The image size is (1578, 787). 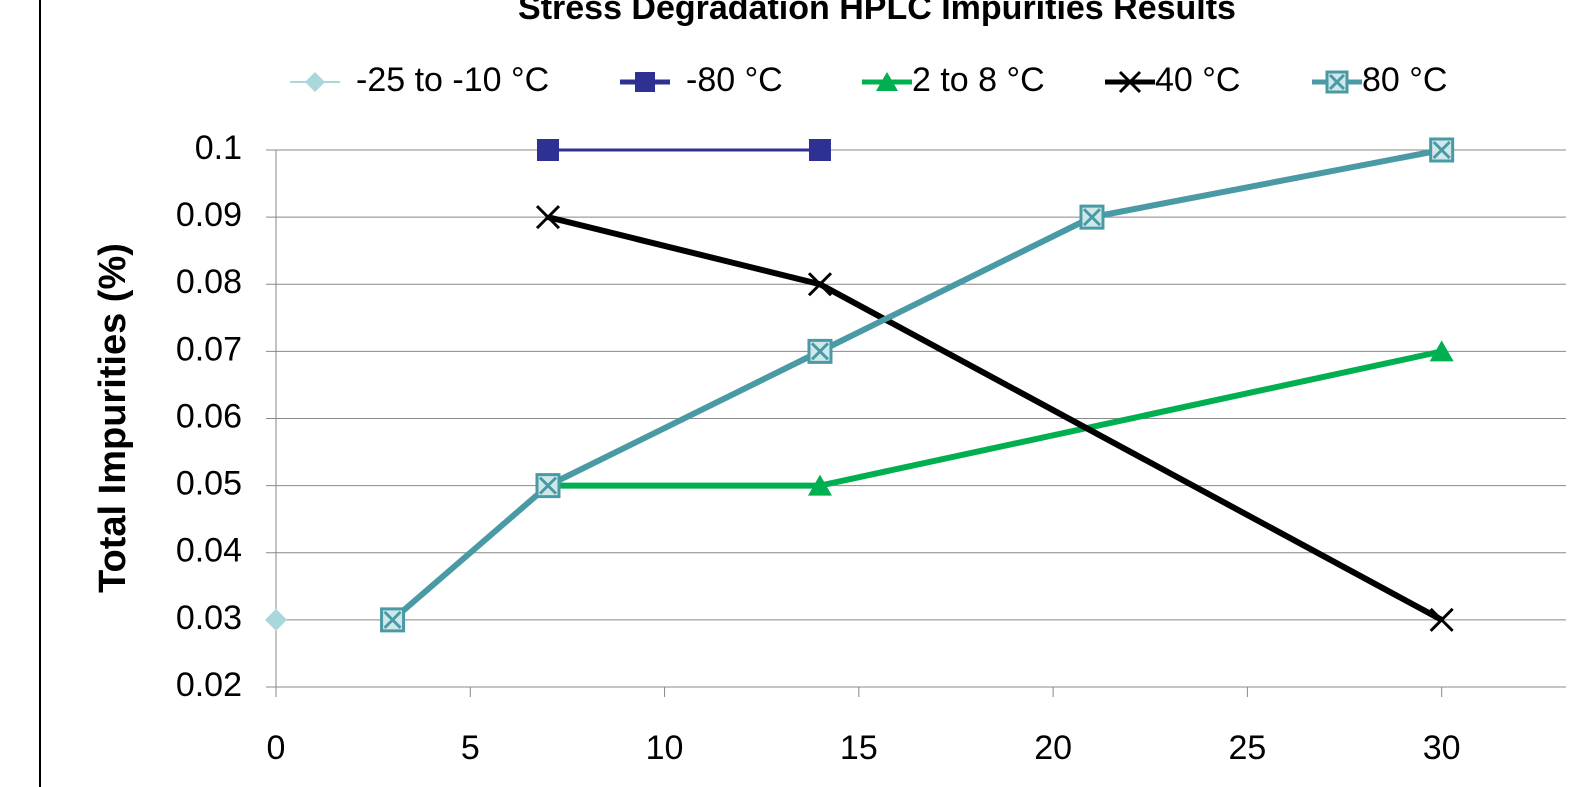 What do you see at coordinates (209, 484) in the screenshot?
I see `y-tick-label: 0.05` at bounding box center [209, 484].